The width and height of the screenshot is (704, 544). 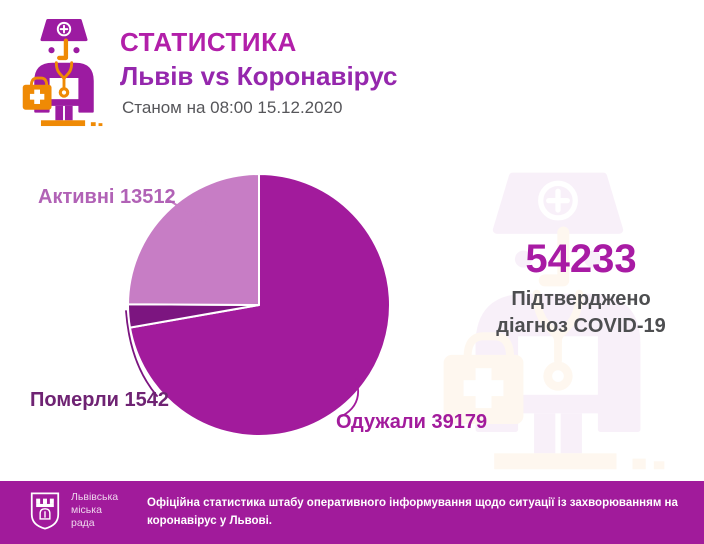 I want to click on footer-logo-line3: рада, so click(x=83, y=523).